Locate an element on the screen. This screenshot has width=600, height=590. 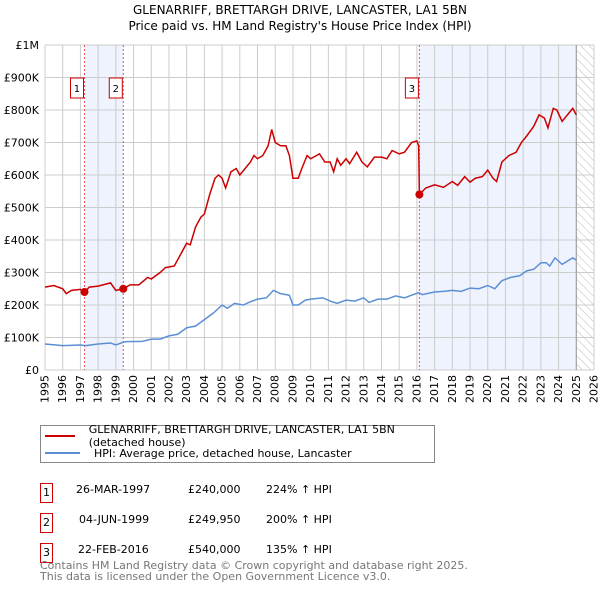
x-tick-label: 2021 is located at coordinates (505, 389).